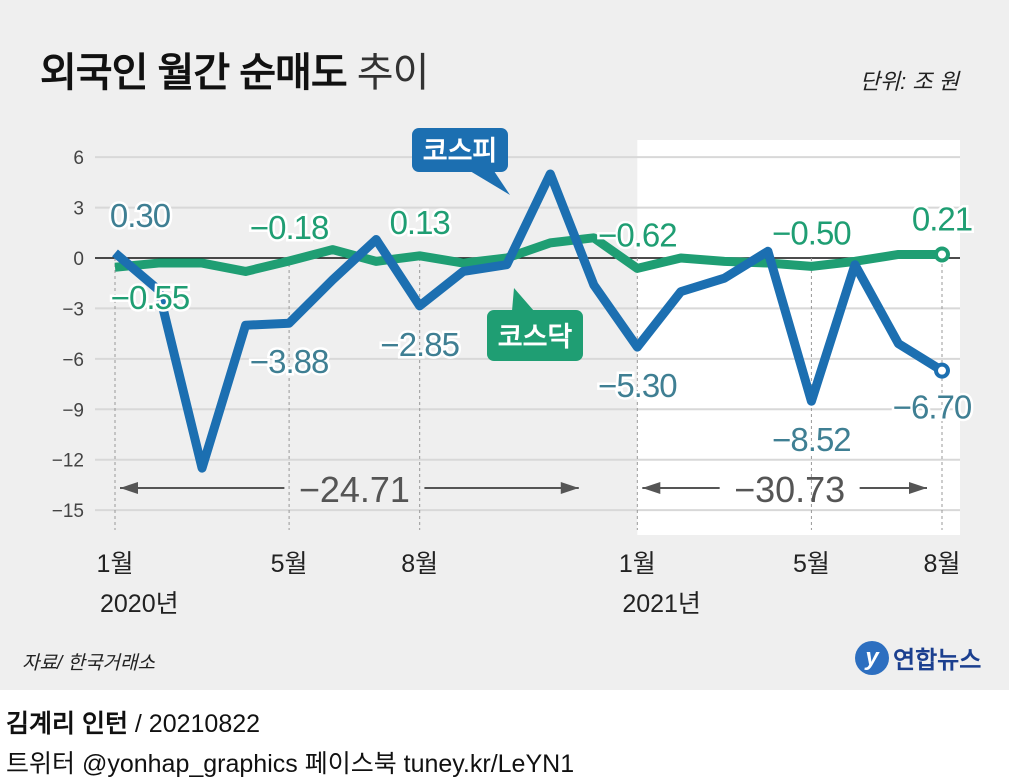 The width and height of the screenshot is (1009, 783). I want to click on kospi-callout-box, so click(460, 150).